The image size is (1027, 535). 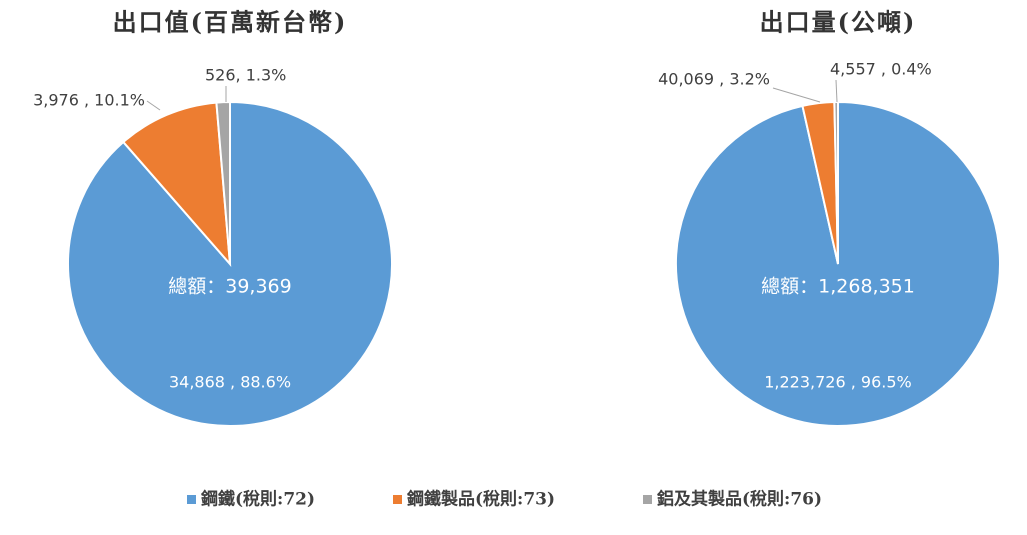 I want to click on legend-label: 鋁及其製品(稅則:76), so click(x=739, y=499).